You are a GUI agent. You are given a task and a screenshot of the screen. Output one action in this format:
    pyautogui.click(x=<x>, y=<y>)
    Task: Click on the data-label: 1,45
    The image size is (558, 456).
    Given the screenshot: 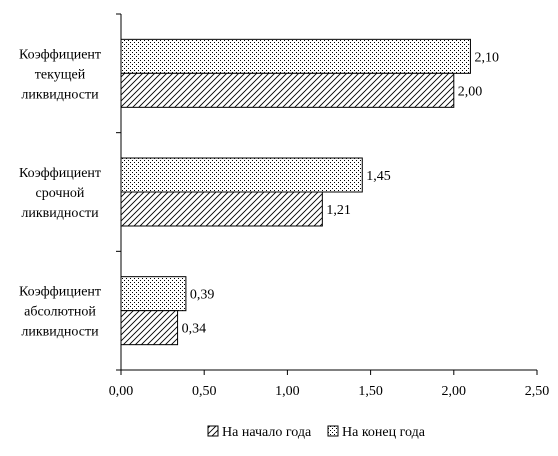 What is the action you would take?
    pyautogui.click(x=378, y=176)
    